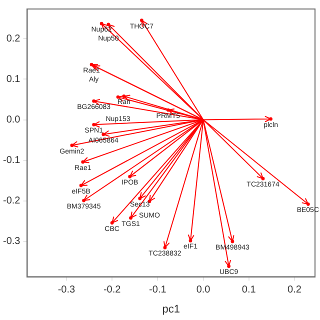 The width and height of the screenshot is (320, 320). I want to click on y-tick-label: -0.3, so click(11, 242).